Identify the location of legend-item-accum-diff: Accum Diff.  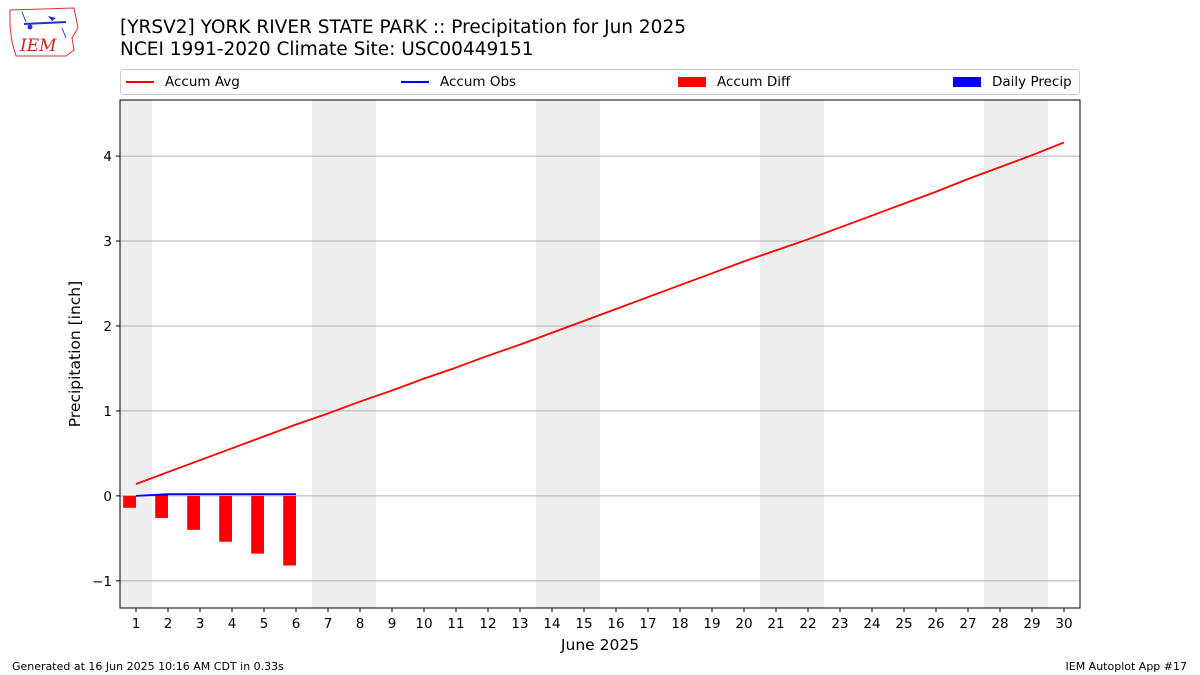
(734, 82).